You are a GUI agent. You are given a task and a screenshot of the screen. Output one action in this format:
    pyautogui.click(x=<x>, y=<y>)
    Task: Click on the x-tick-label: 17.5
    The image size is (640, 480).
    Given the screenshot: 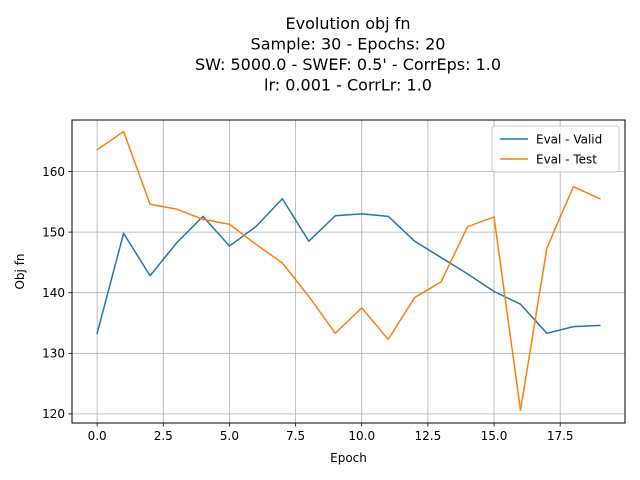 What is the action you would take?
    pyautogui.click(x=560, y=436)
    